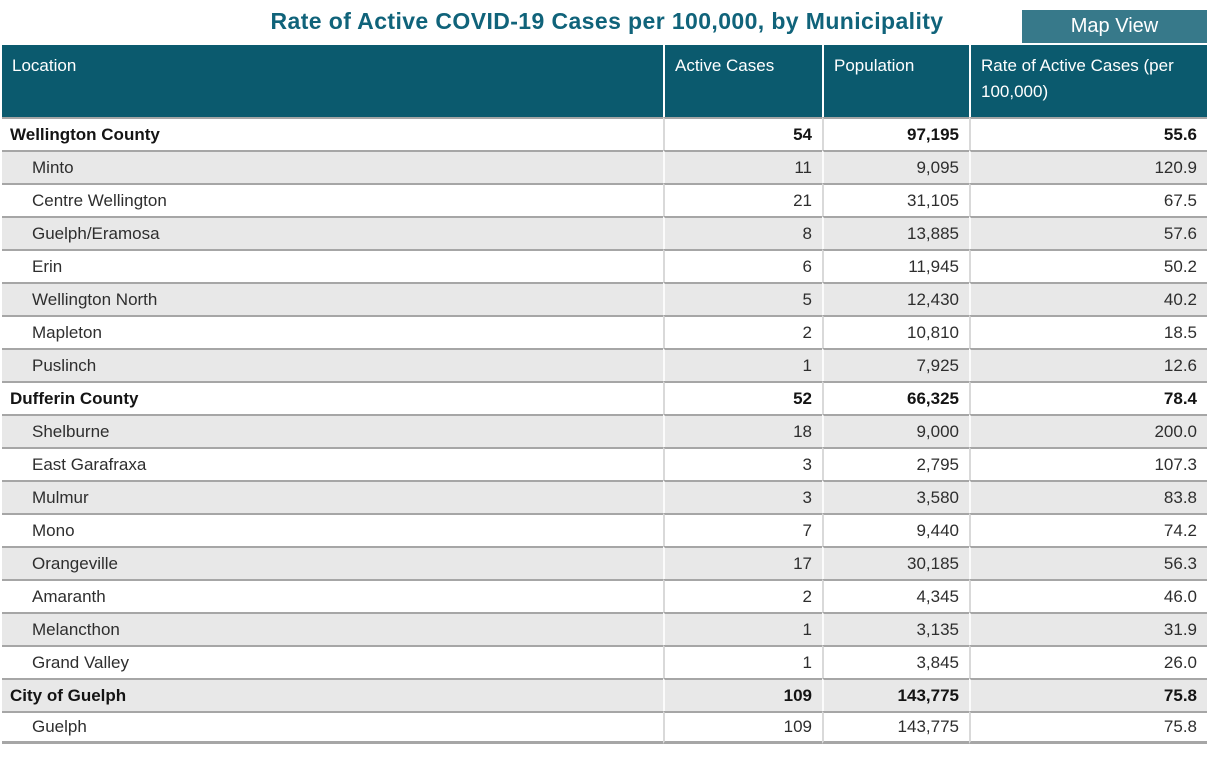 The image size is (1214, 758). What do you see at coordinates (1088, 298) in the screenshot?
I see `rate-cell: 40.2` at bounding box center [1088, 298].